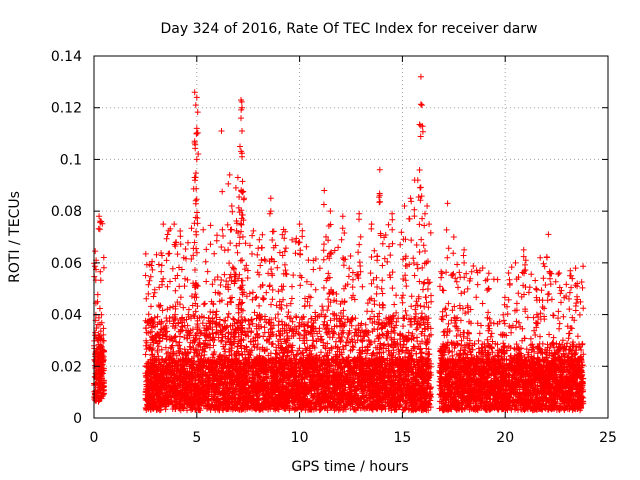  Describe the element at coordinates (402, 438) in the screenshot. I see `x-tick-label: 15` at that location.